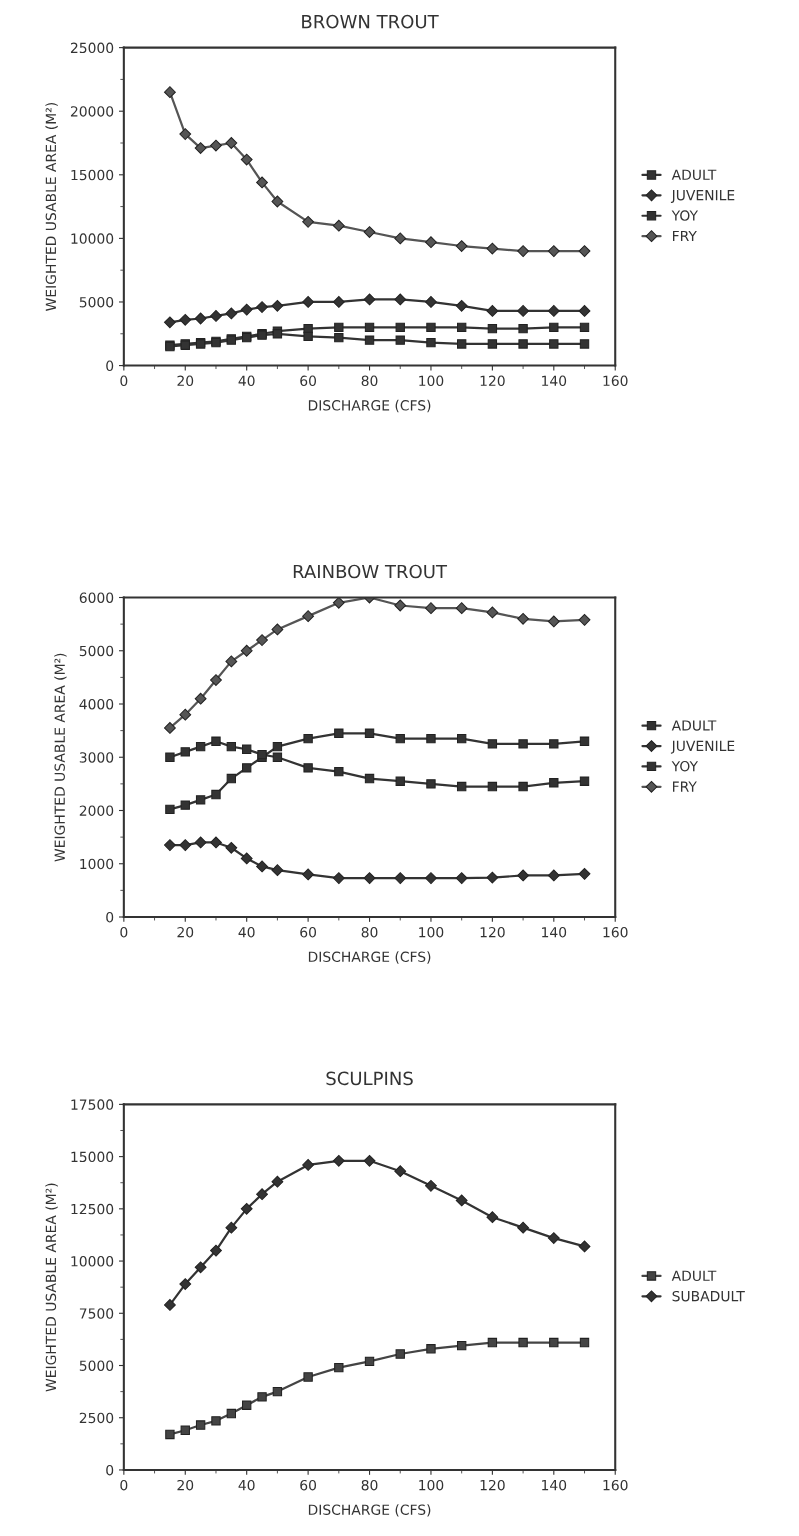 This screenshot has width=799, height=1536. Describe the element at coordinates (96, 757) in the screenshot. I see `y-tick-label: 3000` at that location.